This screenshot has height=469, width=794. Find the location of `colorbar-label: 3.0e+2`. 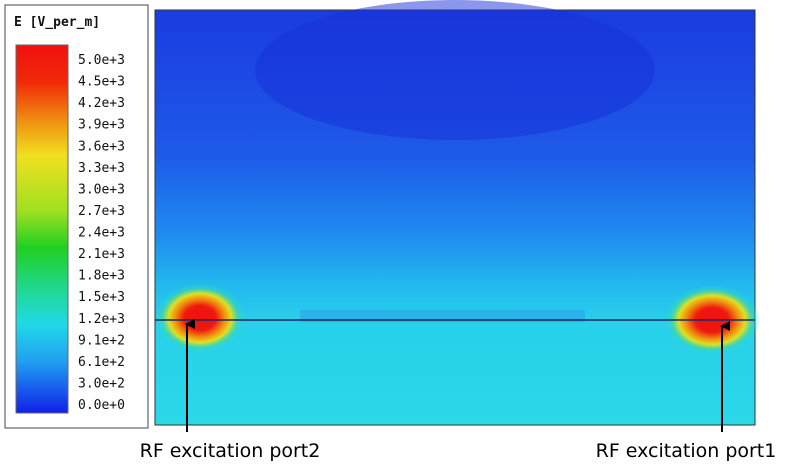

colorbar-label: 3.0e+2 is located at coordinates (101, 383).